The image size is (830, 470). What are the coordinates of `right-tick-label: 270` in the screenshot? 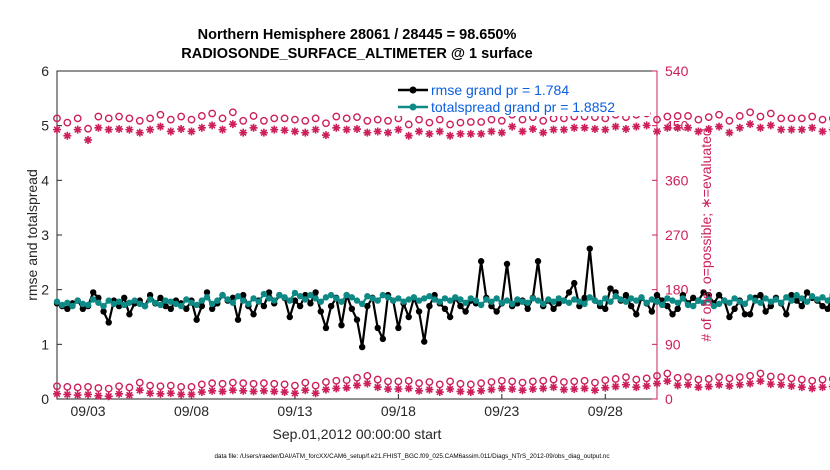 It's located at (677, 235).